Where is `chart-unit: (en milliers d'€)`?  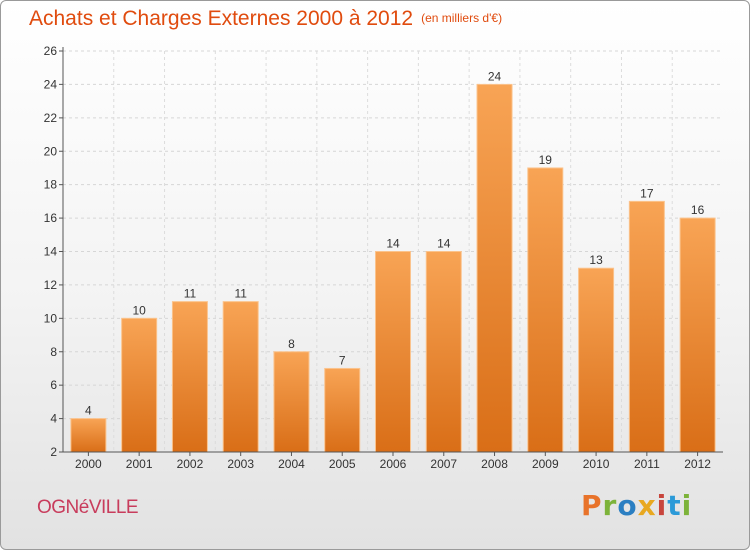
chart-unit: (en milliers d'€) is located at coordinates (462, 18).